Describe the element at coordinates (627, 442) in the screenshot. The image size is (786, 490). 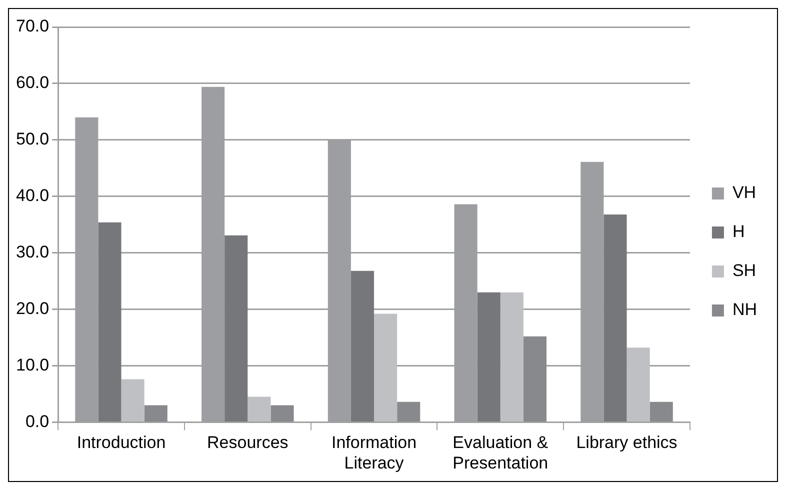
I see `x-tick-label: Library ethics` at that location.